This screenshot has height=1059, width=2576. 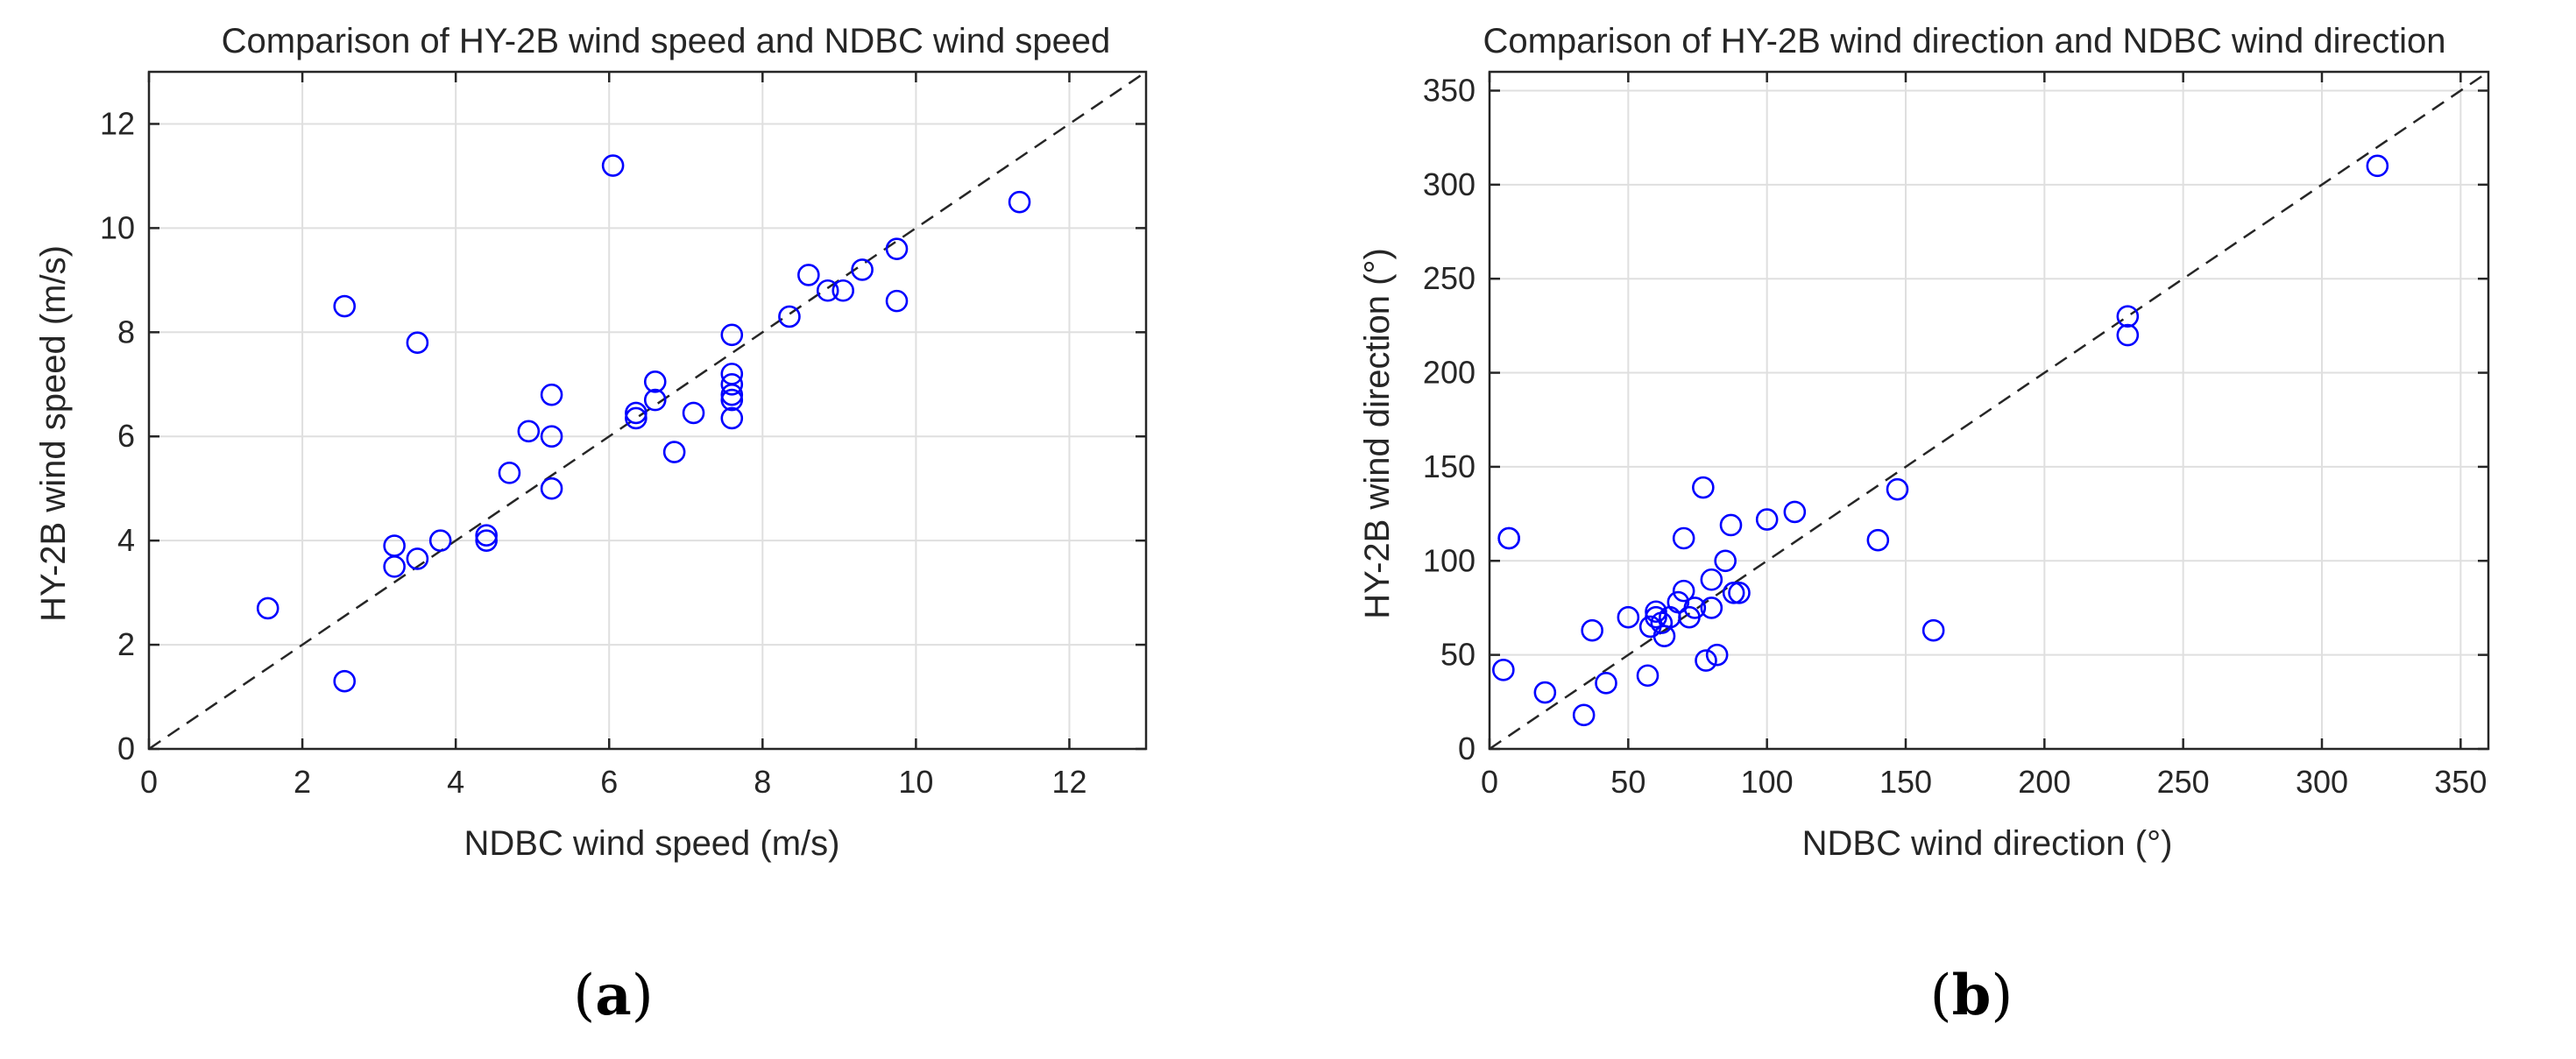 What do you see at coordinates (1449, 184) in the screenshot?
I see `chart-b-ytick-label-6: 300` at bounding box center [1449, 184].